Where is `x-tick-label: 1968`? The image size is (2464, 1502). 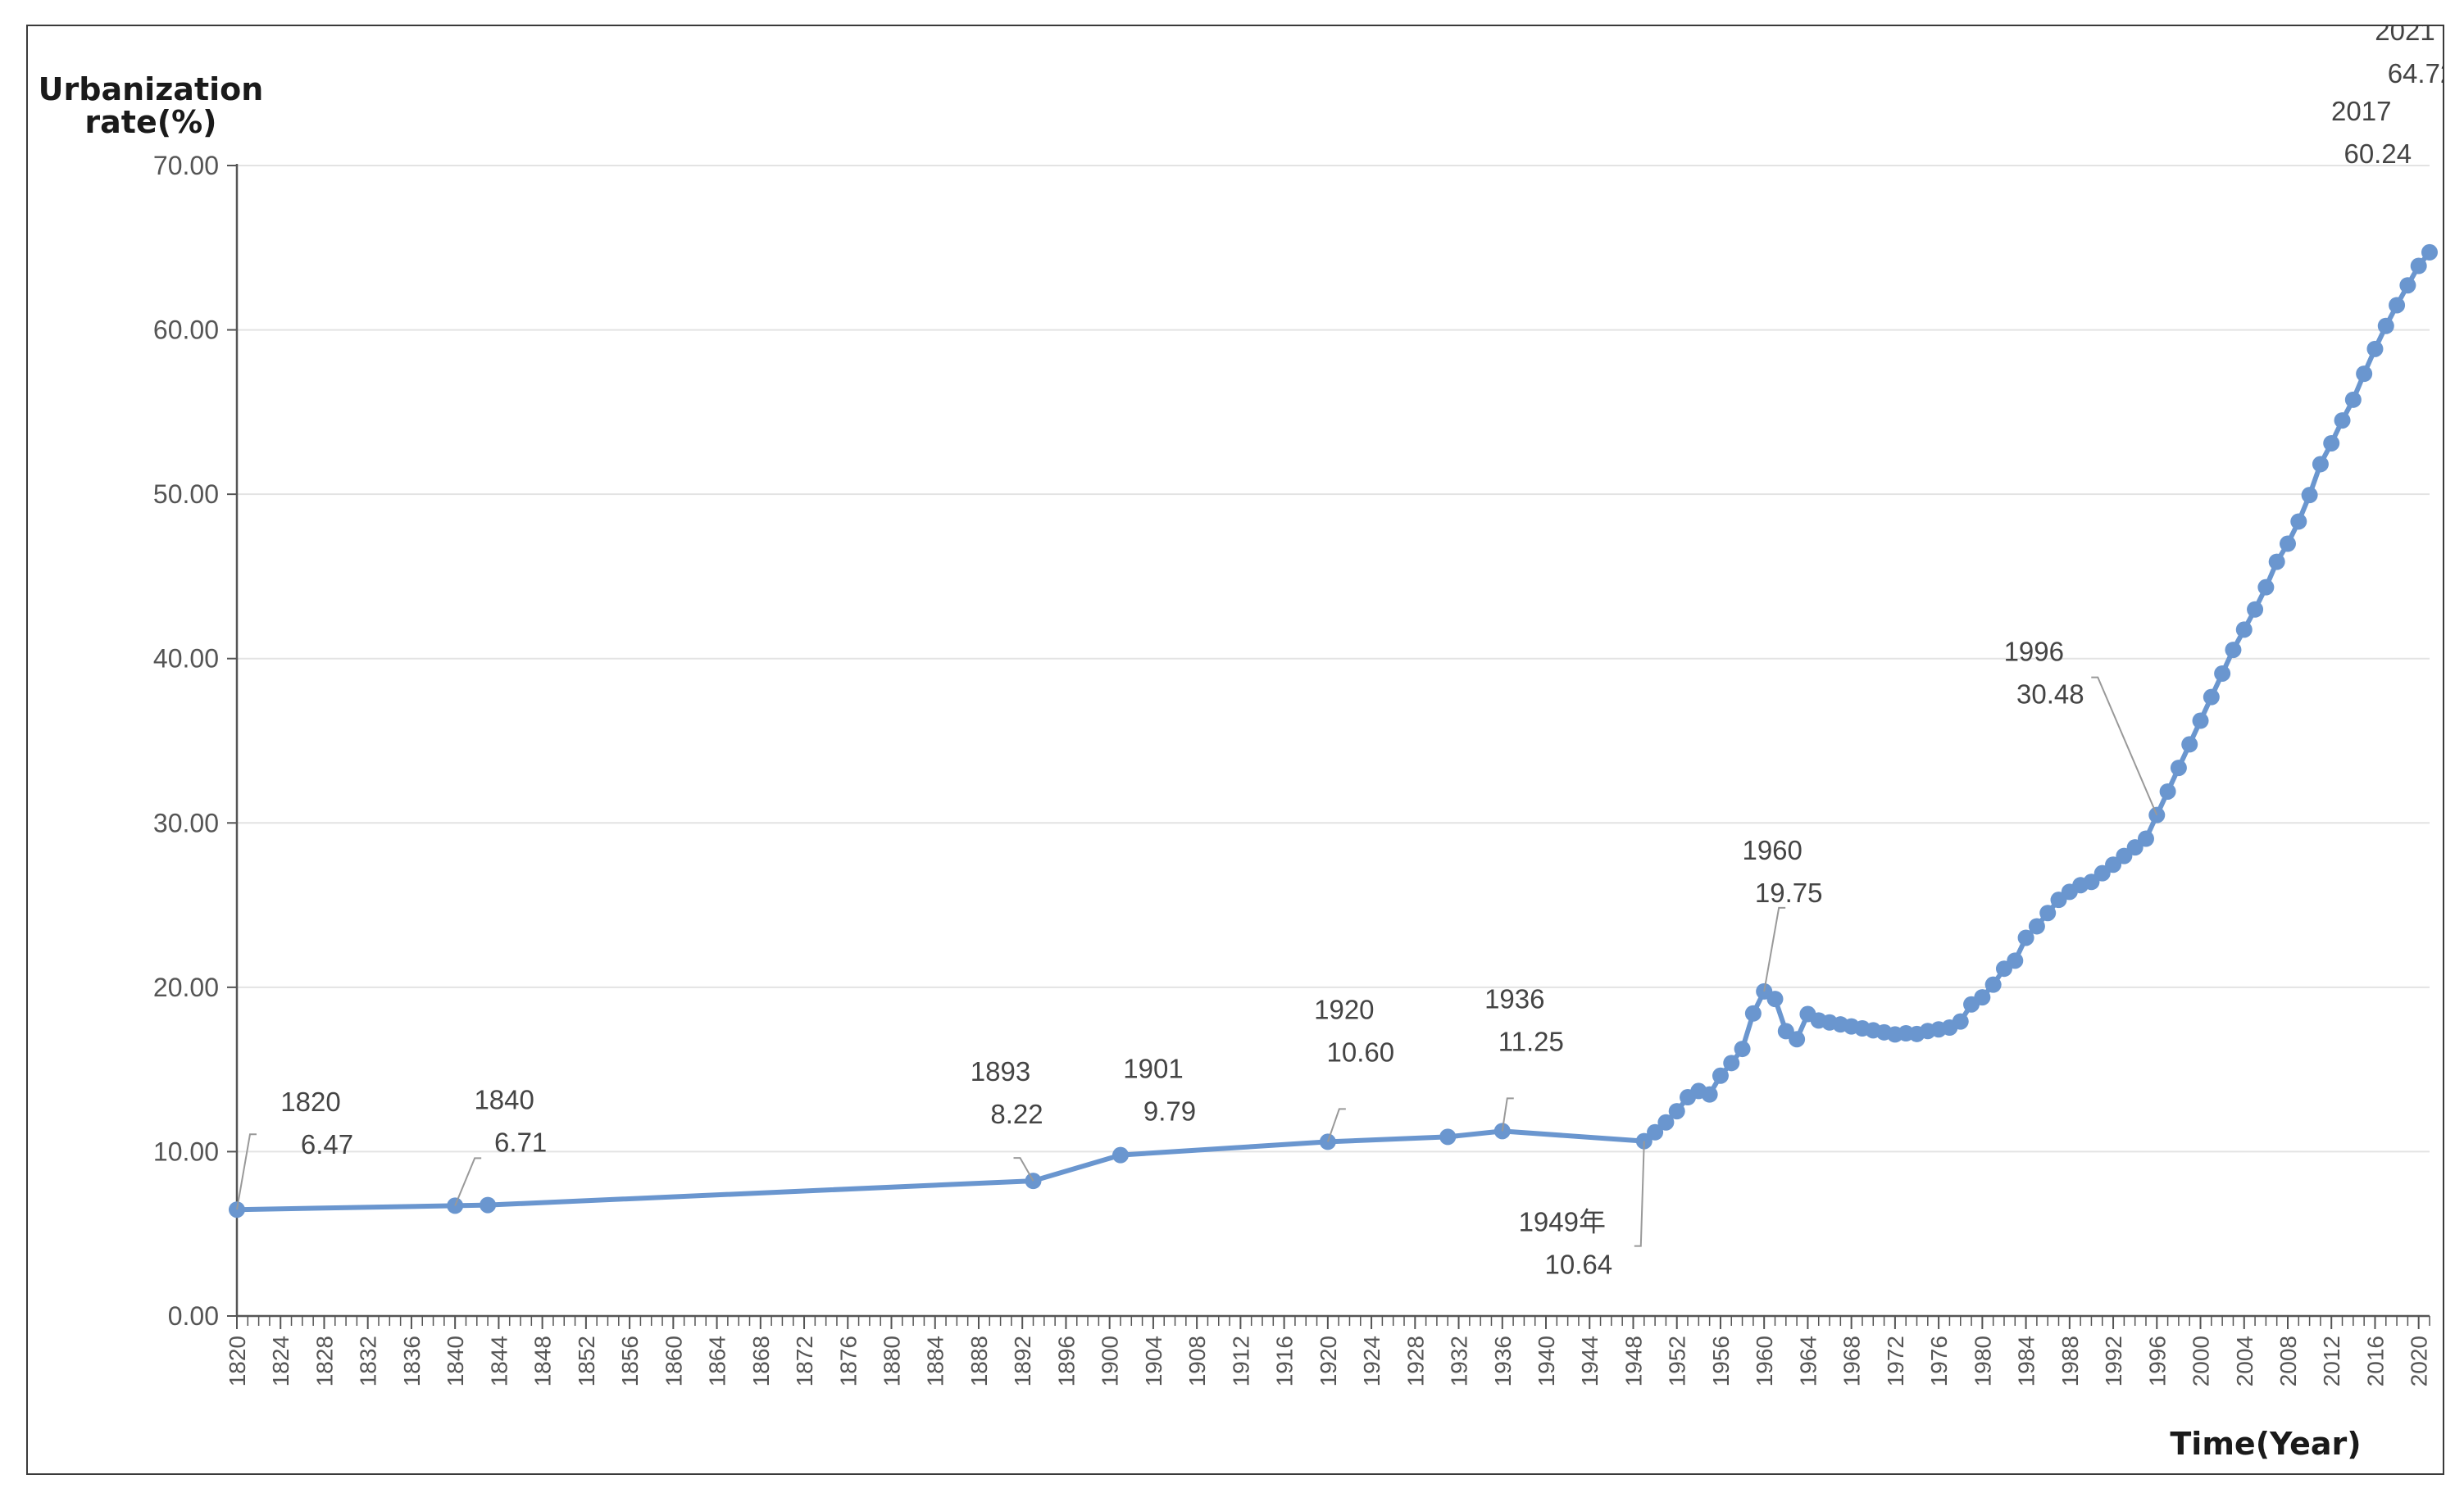
x-tick-label: 1968 is located at coordinates (1852, 1361).